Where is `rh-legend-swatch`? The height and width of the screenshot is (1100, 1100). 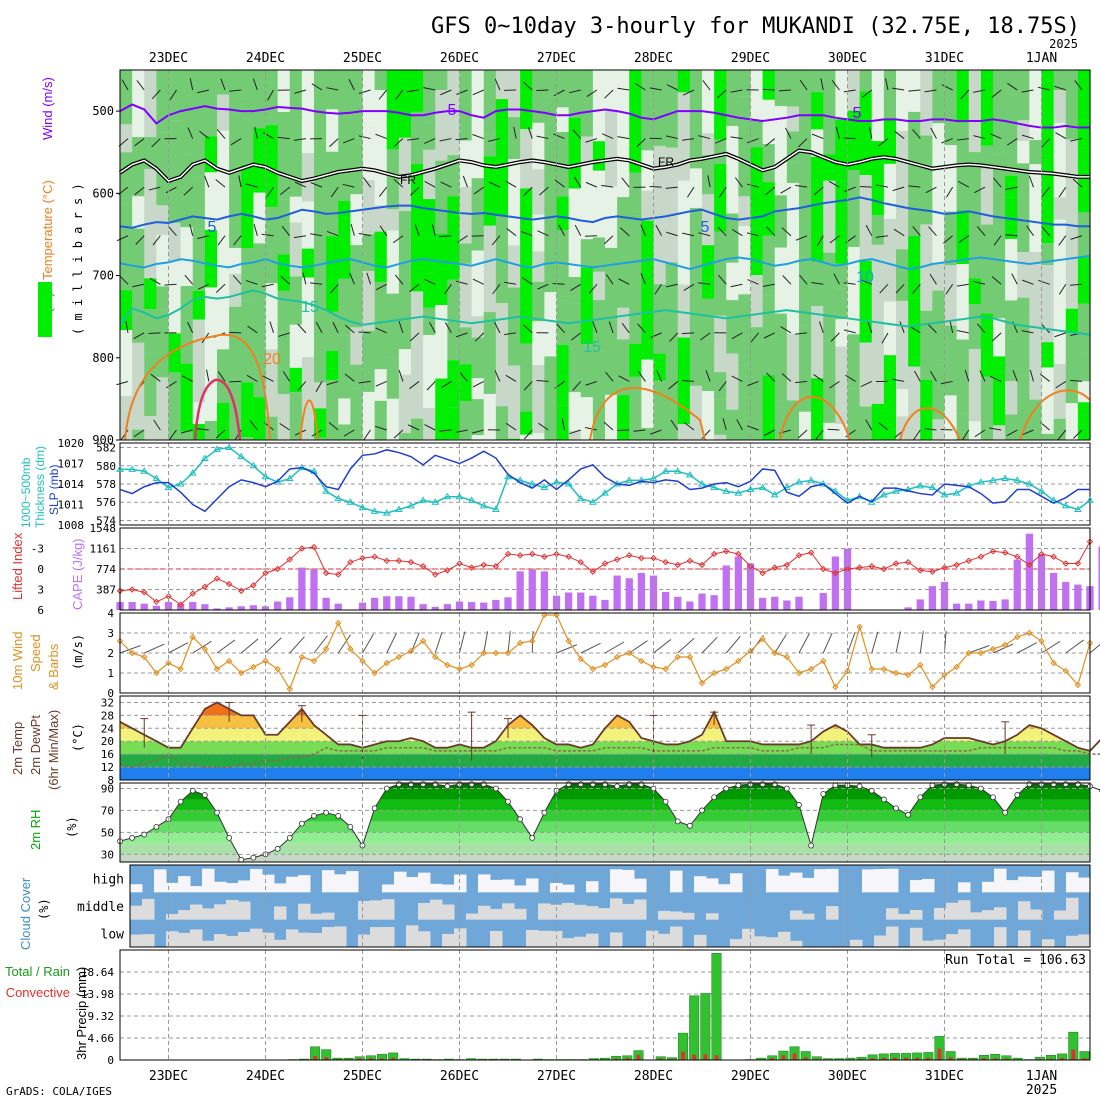 rh-legend-swatch is located at coordinates (45, 309).